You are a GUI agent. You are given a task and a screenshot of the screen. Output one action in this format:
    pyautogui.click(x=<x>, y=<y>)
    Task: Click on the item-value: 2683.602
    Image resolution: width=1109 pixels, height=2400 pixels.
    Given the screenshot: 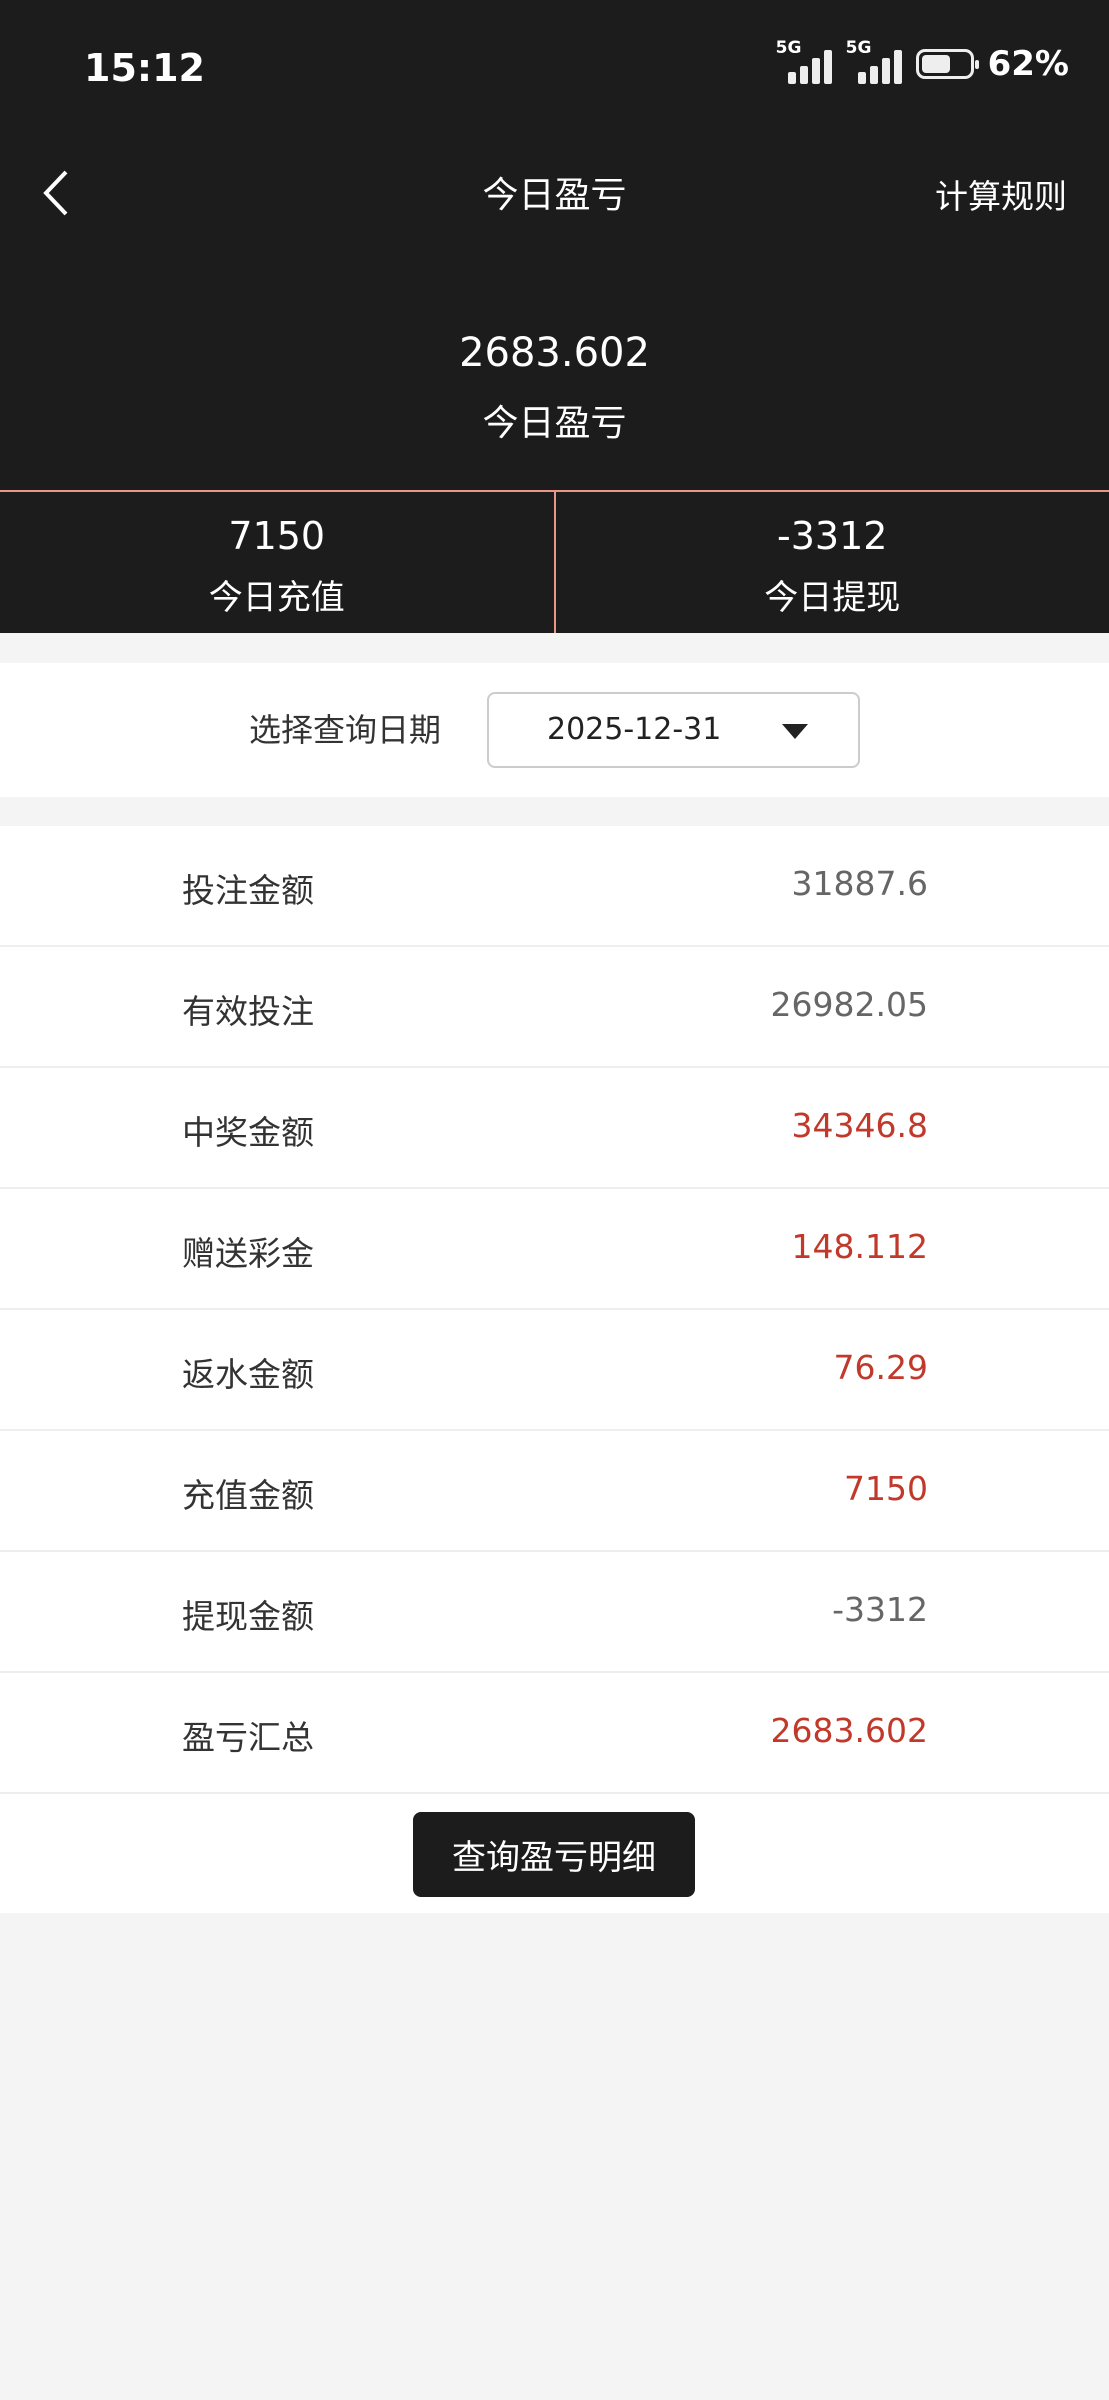 What is the action you would take?
    pyautogui.click(x=849, y=1730)
    